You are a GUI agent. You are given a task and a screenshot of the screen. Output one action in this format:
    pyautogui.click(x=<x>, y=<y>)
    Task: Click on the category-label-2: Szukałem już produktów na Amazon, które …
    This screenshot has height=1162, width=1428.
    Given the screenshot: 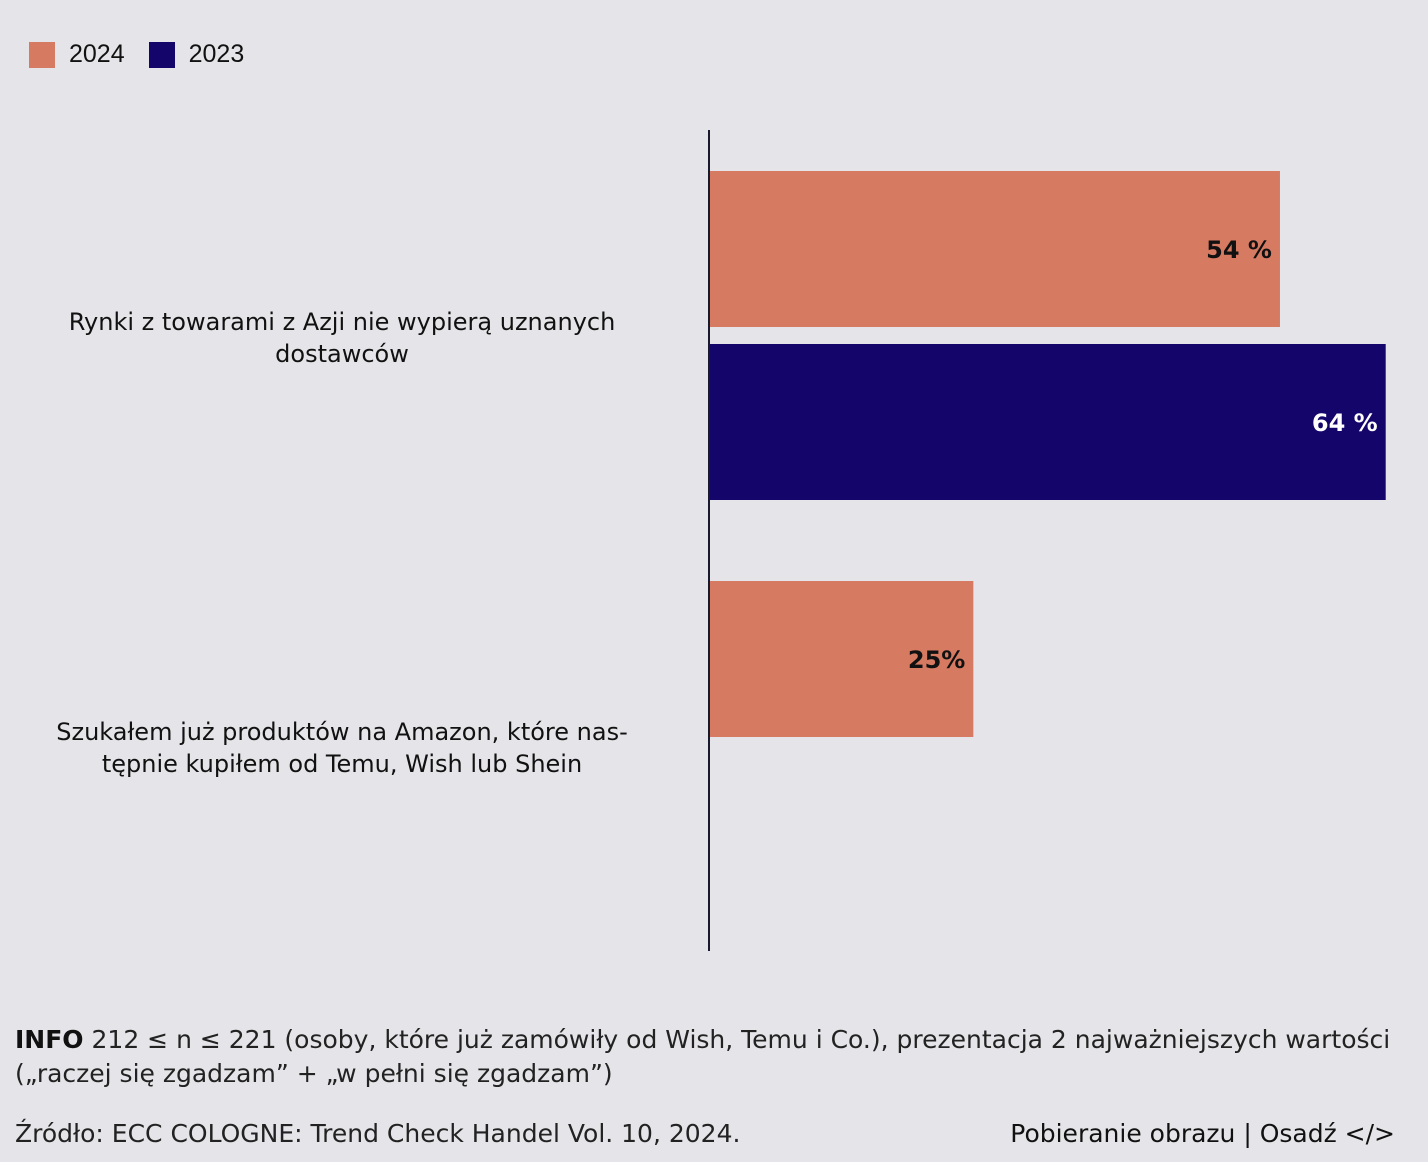 What is the action you would take?
    pyautogui.click(x=342, y=748)
    